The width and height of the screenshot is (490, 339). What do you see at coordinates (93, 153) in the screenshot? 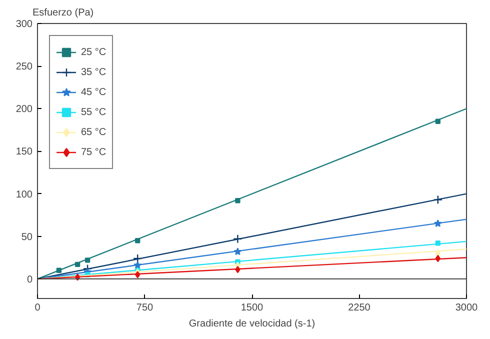
I see `legend-label: 75 °C` at bounding box center [93, 153].